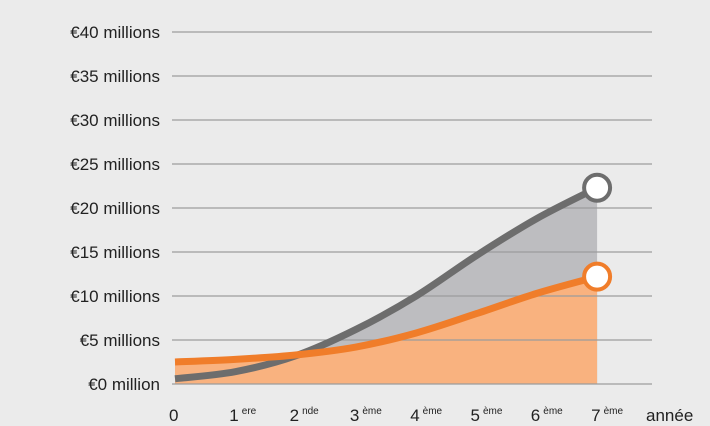 Image resolution: width=710 pixels, height=426 pixels. Describe the element at coordinates (396, 415) in the screenshot. I see `x-axis-tick-labels: 0 1 ere 2 nde 3 ème 4 ème 5 ème 6 ème 7 ème` at that location.